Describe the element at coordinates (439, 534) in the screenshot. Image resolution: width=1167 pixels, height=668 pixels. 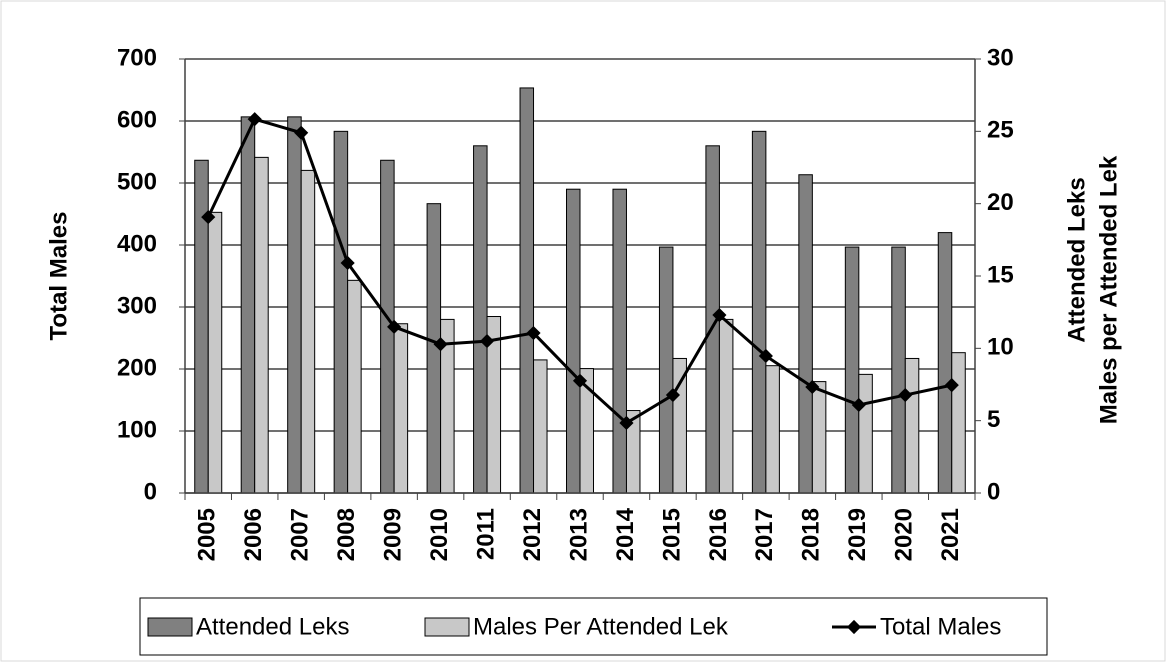
I see `x-tick-label: 2010` at that location.